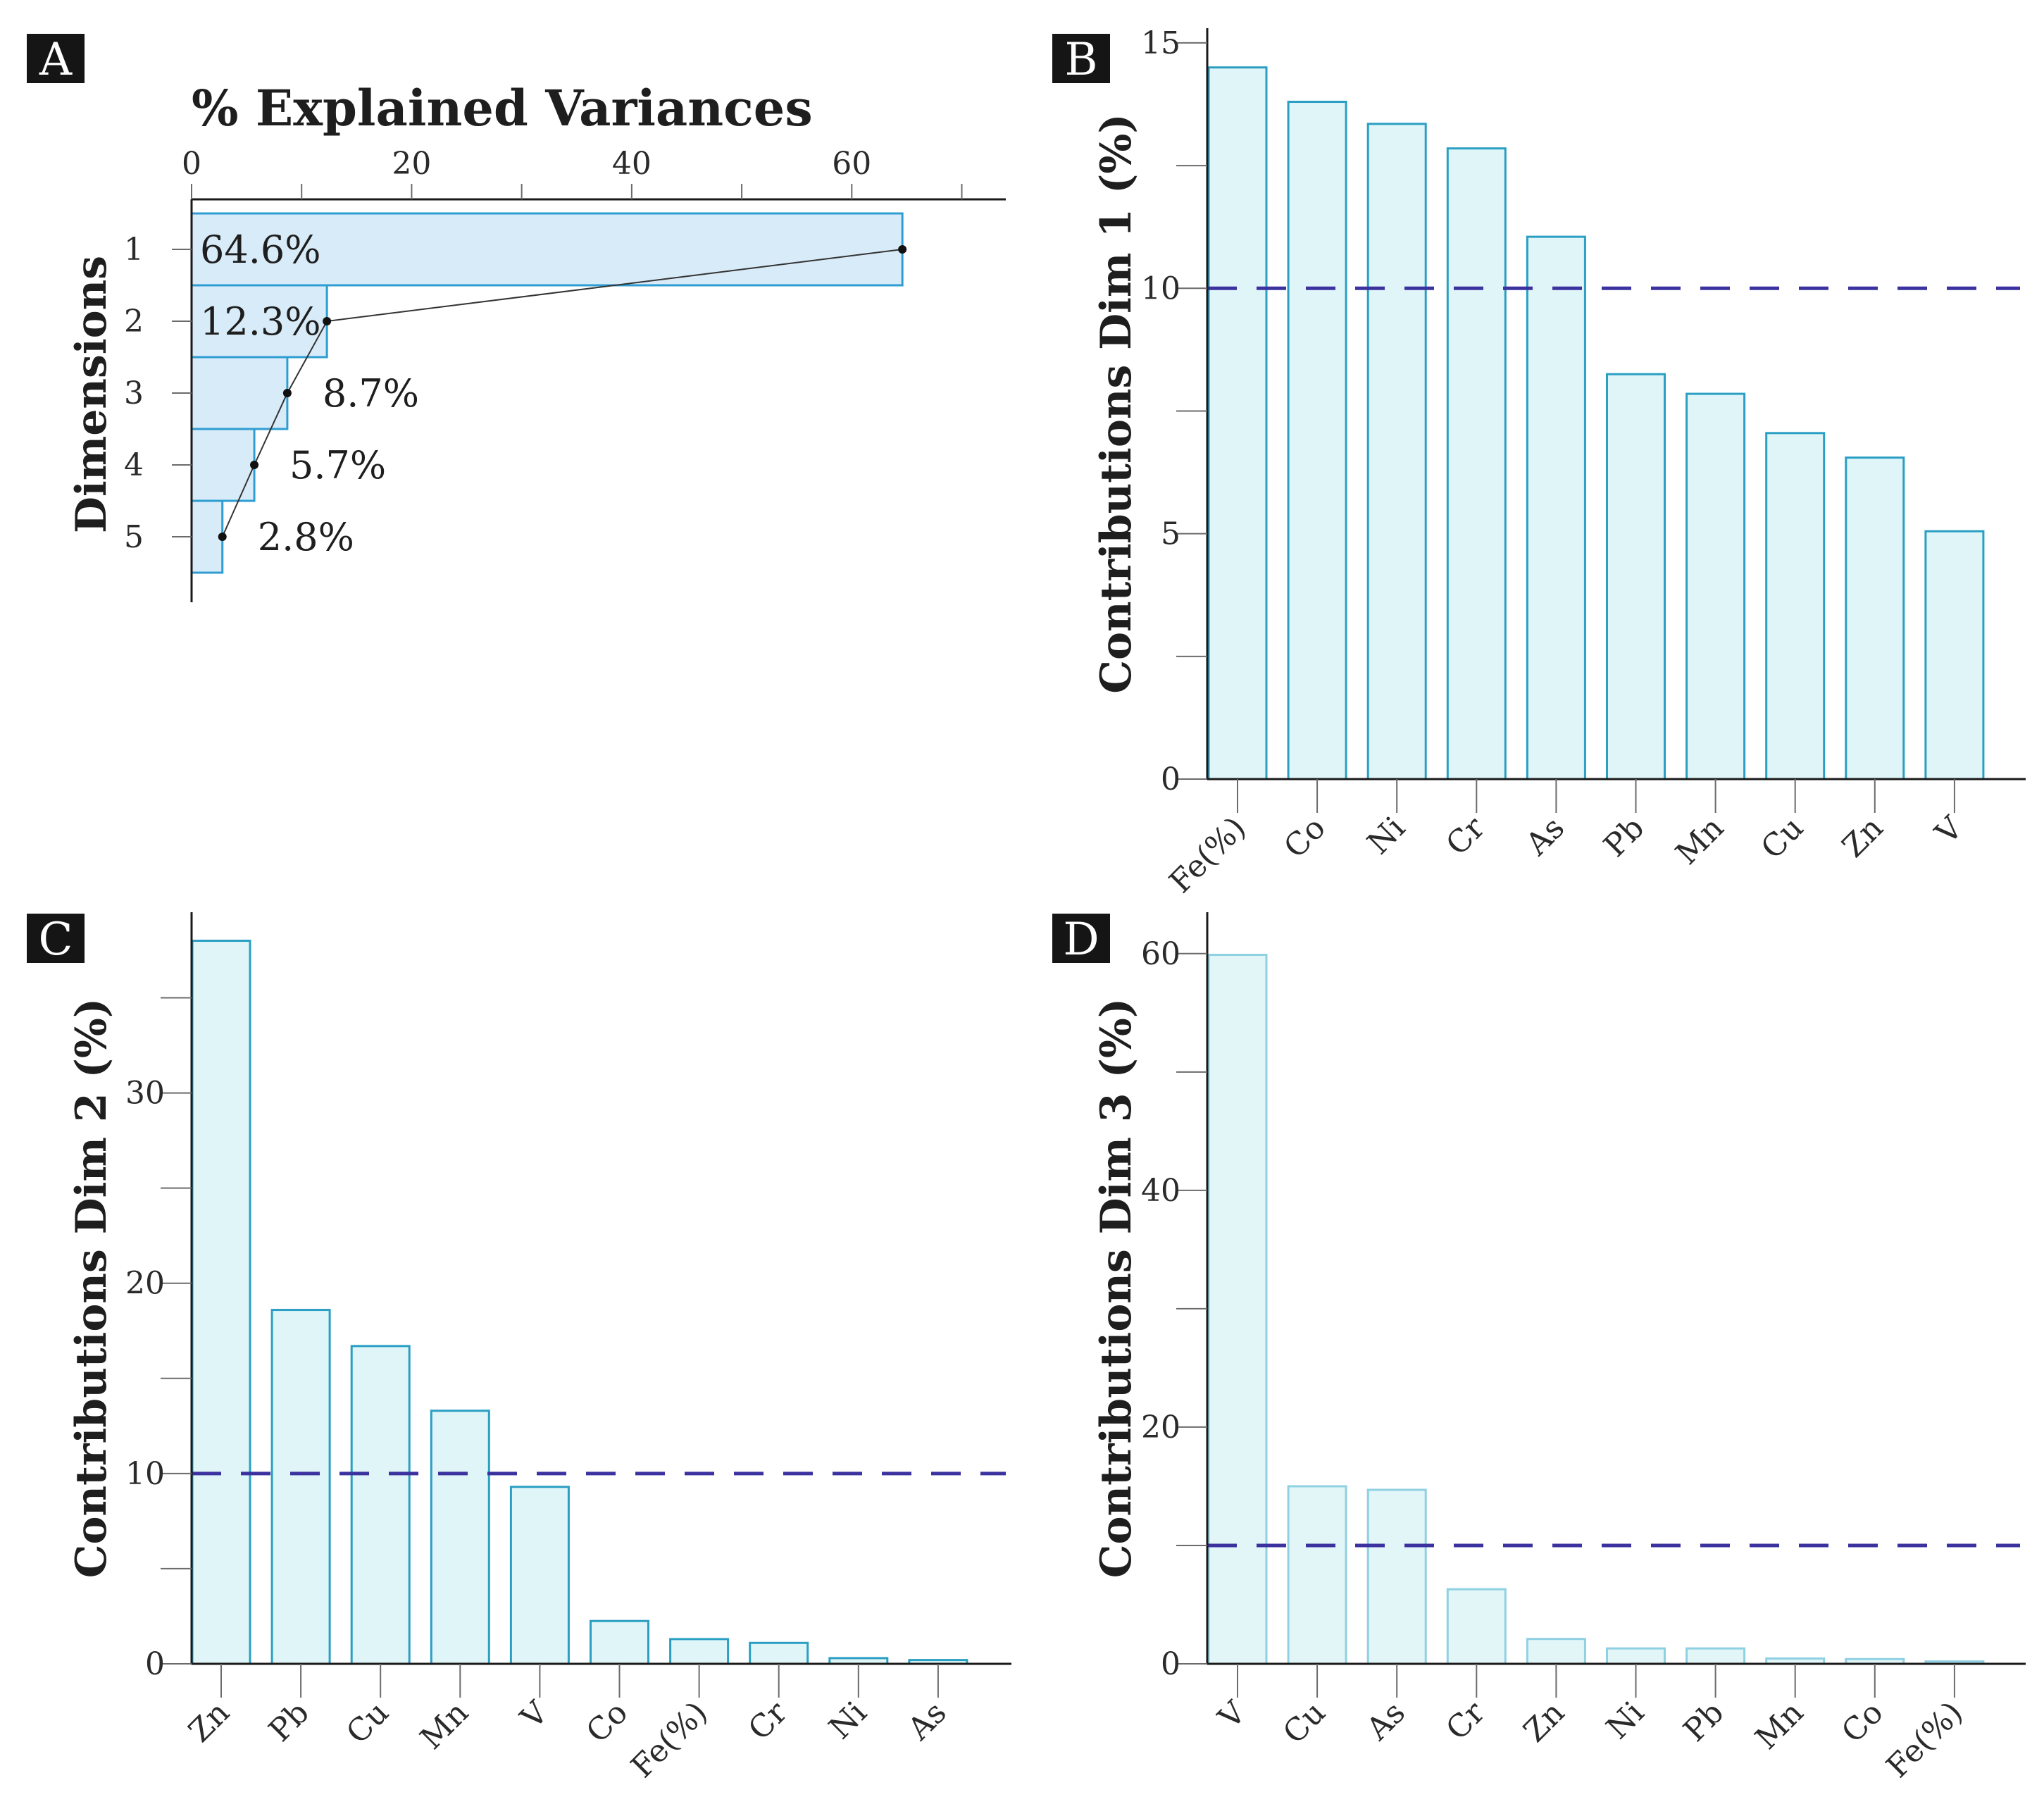 This screenshot has height=1804, width=2044. What do you see at coordinates (191, 164) in the screenshot?
I see `x-tick-label: 0` at bounding box center [191, 164].